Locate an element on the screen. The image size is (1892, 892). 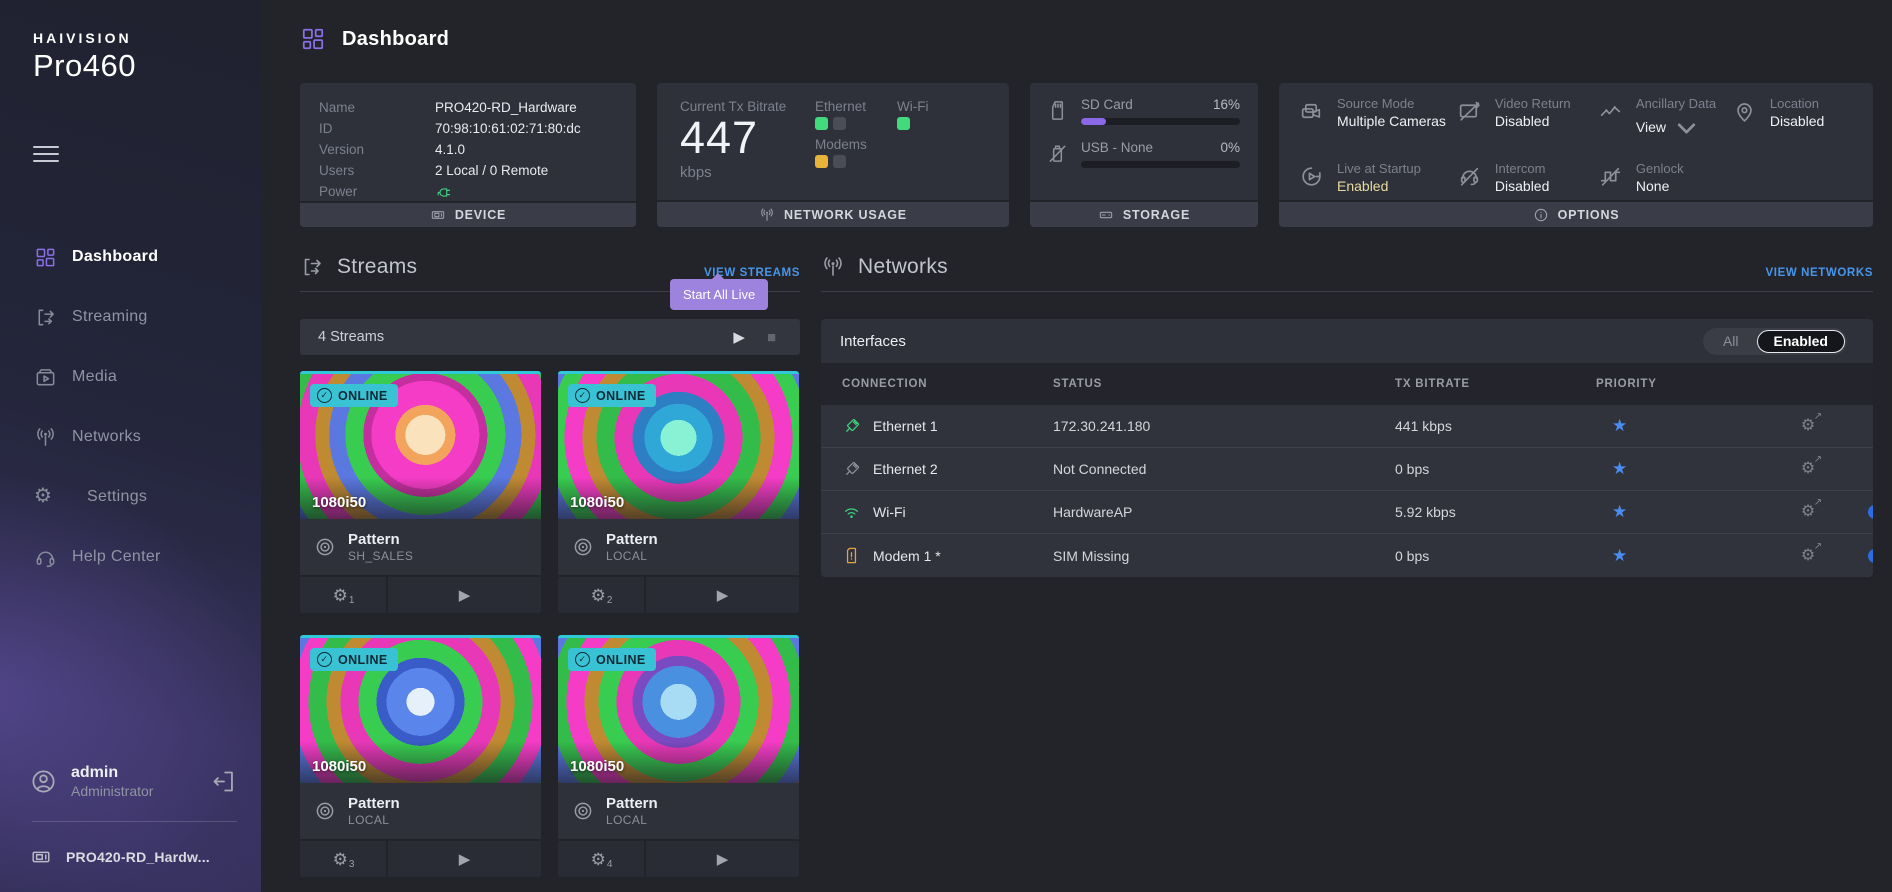
ethernet-icon is located at coordinates (851, 469).